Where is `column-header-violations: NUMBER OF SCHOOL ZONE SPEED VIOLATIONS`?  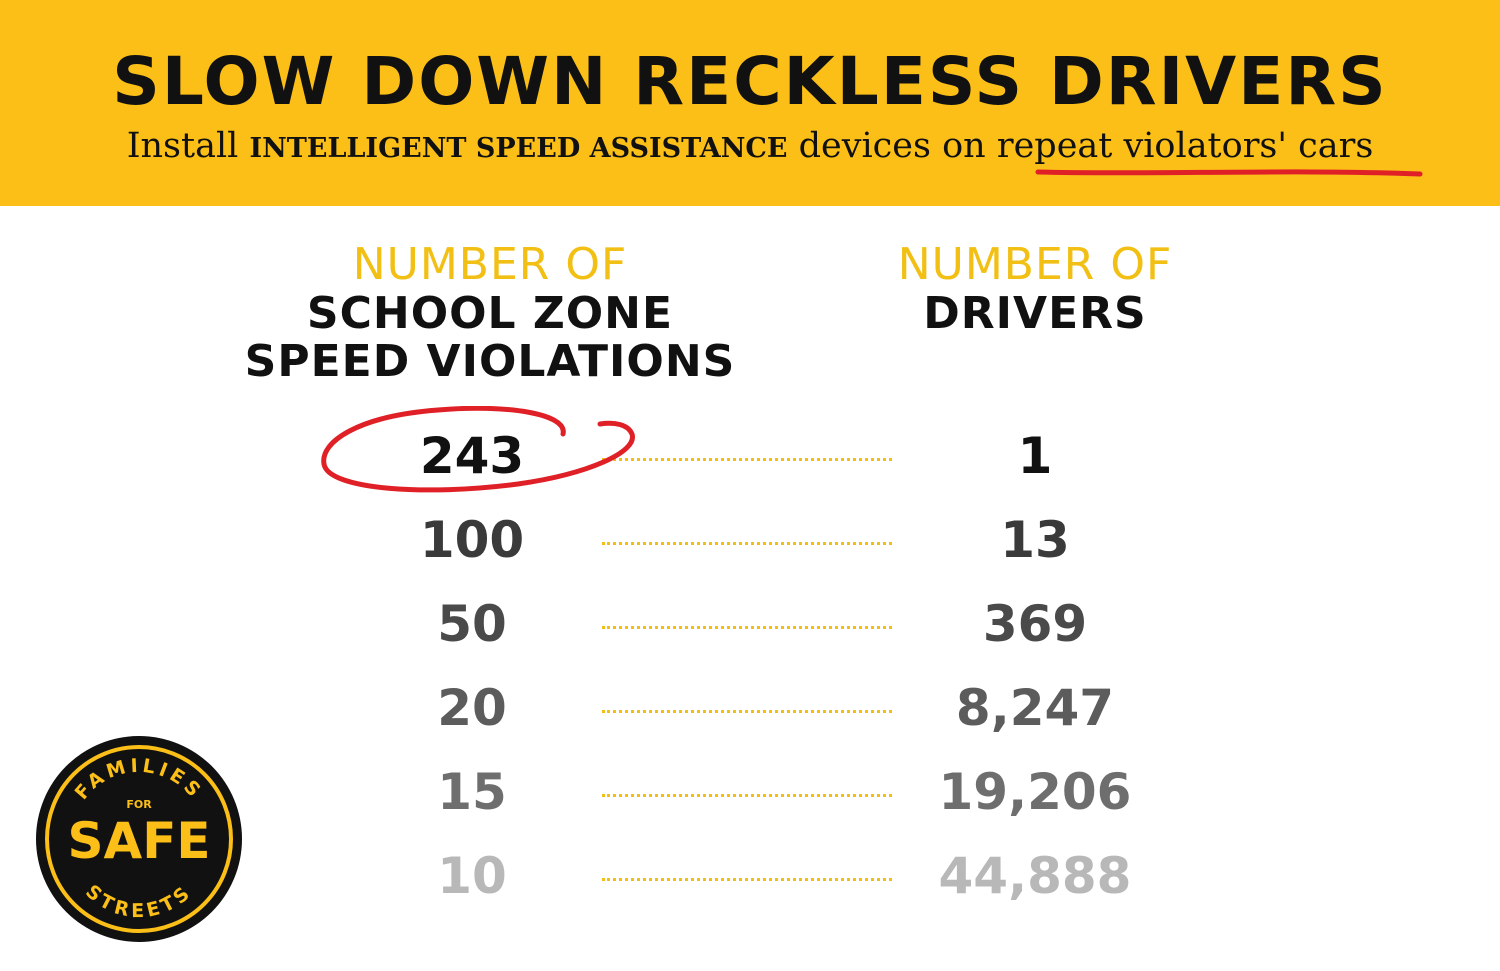
column-header-violations: NUMBER OF SCHOOL ZONE SPEED VIOLATIONS is located at coordinates (490, 313).